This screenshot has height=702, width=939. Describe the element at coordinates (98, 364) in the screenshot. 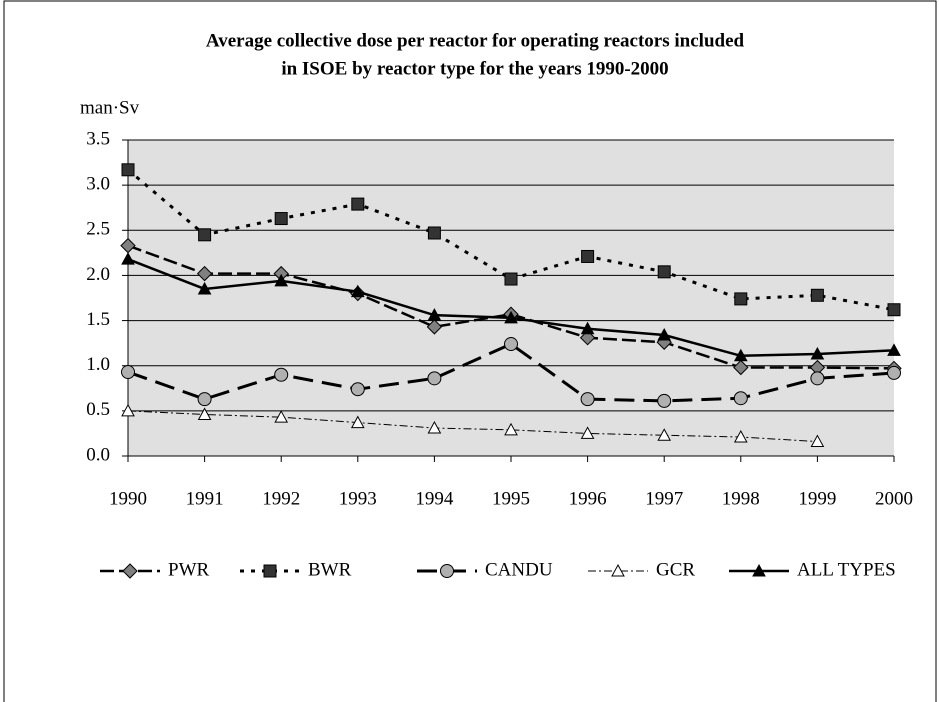

I see `y-tick-label: 1.0` at that location.